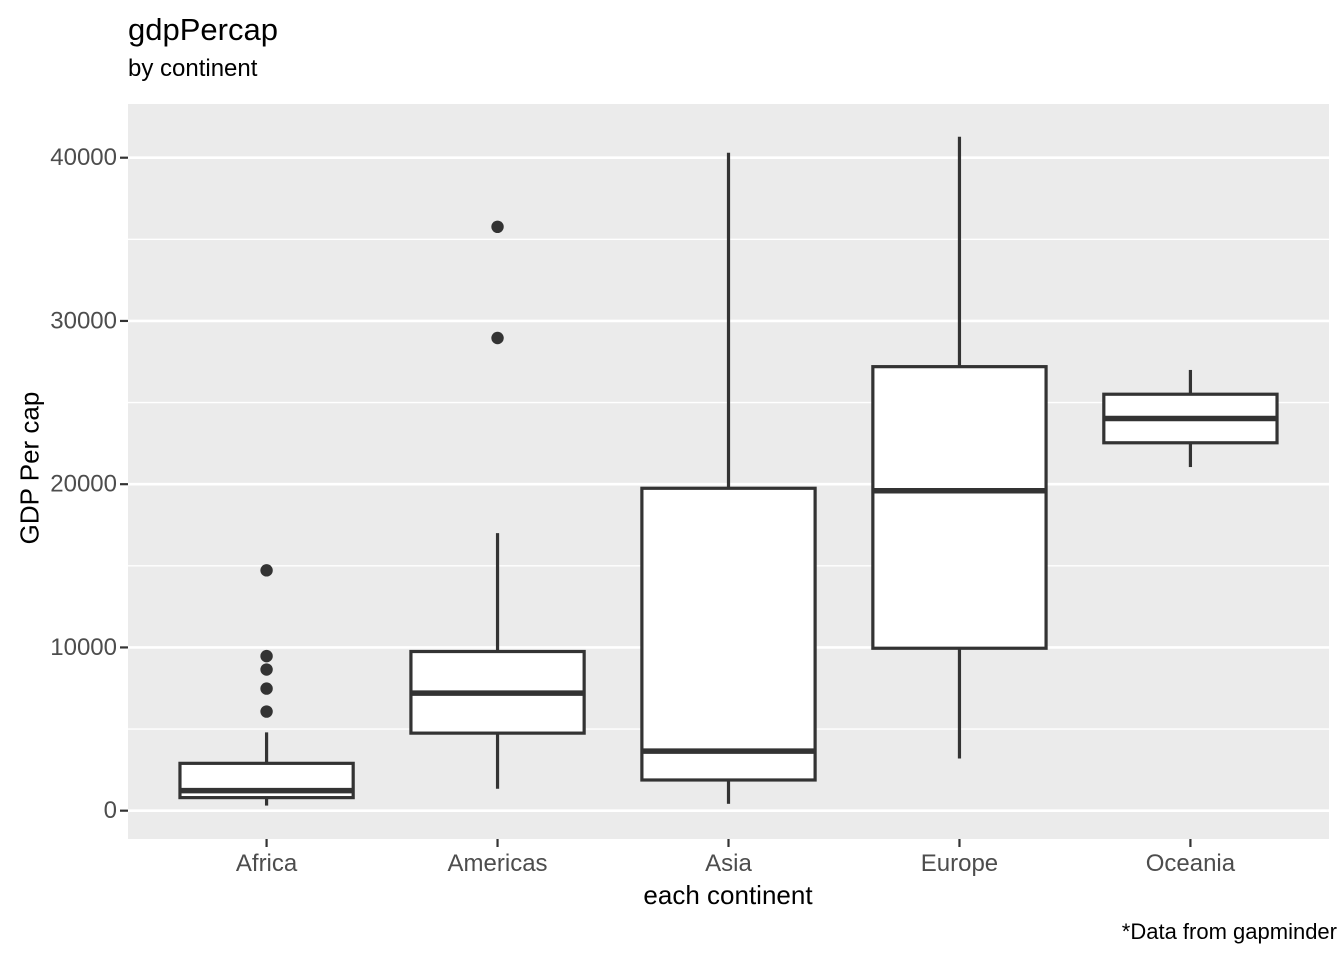 This screenshot has width=1344, height=960. What do you see at coordinates (728, 634) in the screenshot?
I see `boxplot-asia-box` at bounding box center [728, 634].